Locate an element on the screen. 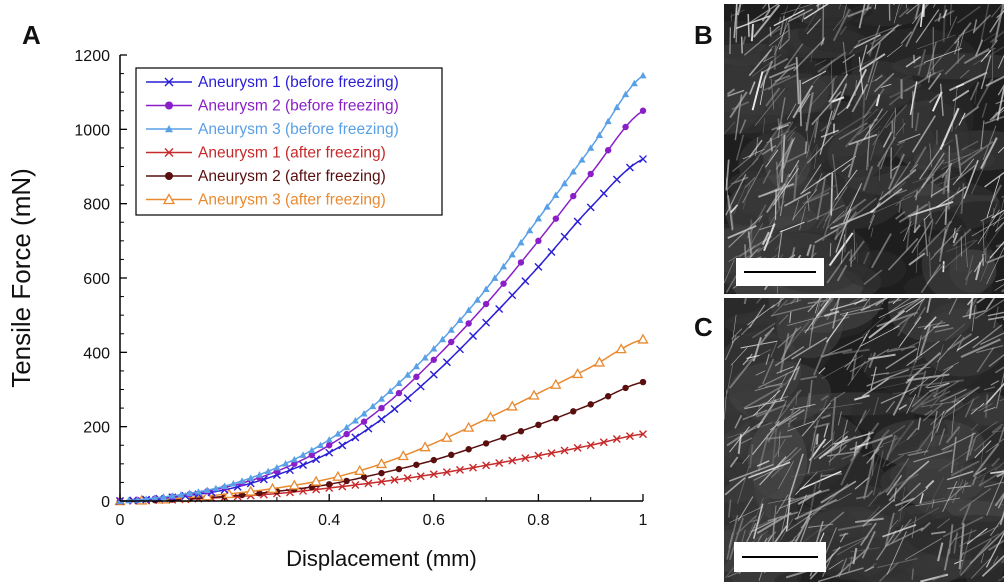 This screenshot has width=1004, height=582. y-tick-label: 600 is located at coordinates (96, 279).